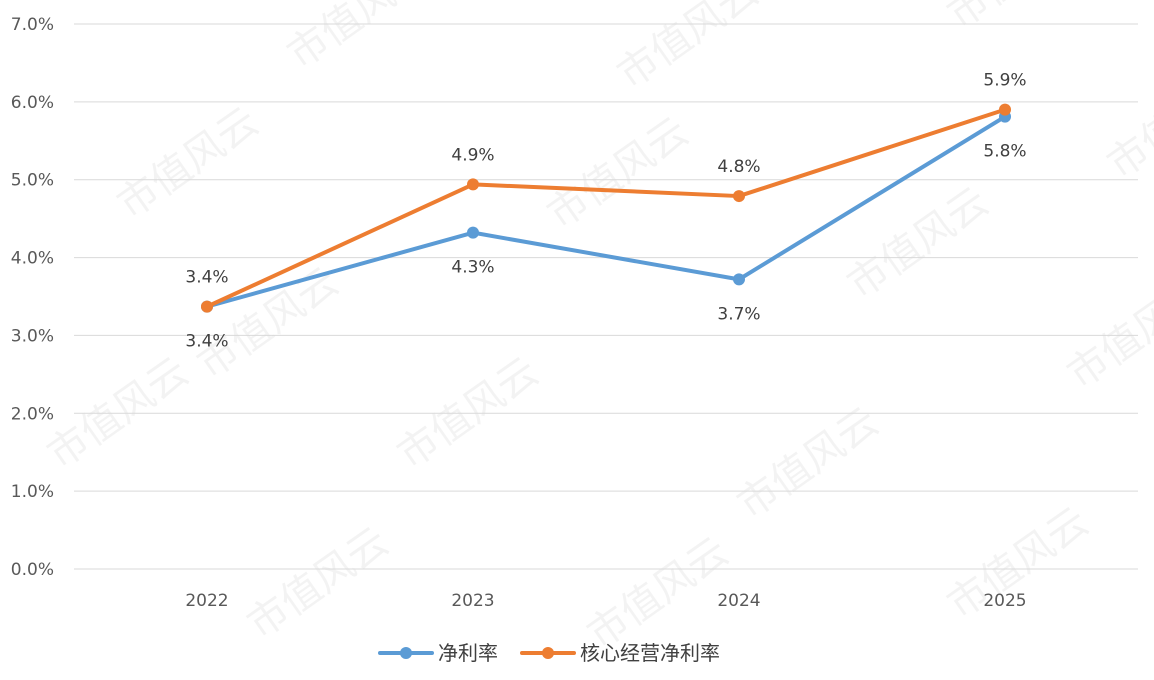 The width and height of the screenshot is (1154, 680). Describe the element at coordinates (1004, 601) in the screenshot. I see `x-tick-label: 2025` at that location.